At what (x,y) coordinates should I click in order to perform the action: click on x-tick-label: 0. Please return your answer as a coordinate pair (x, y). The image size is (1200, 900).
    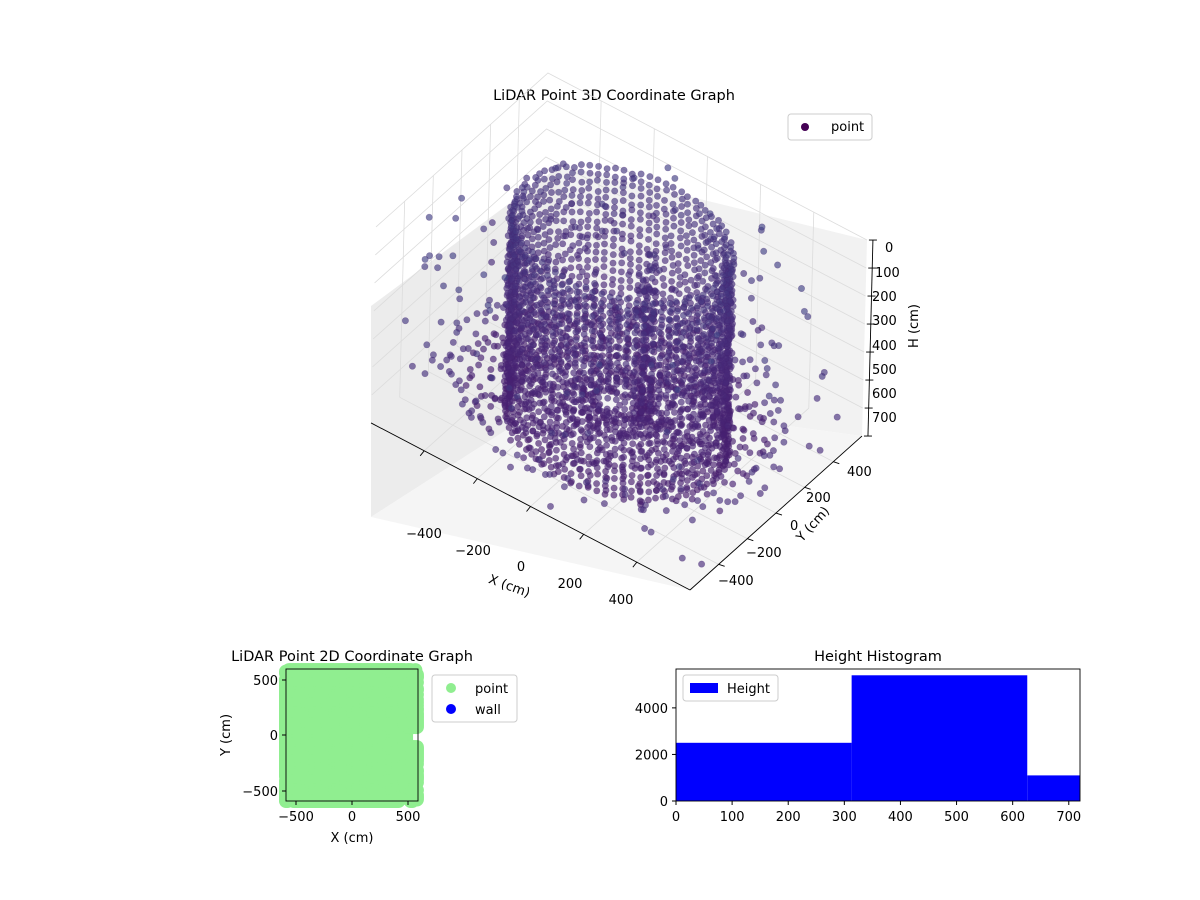
    Looking at the image, I should click on (521, 567).